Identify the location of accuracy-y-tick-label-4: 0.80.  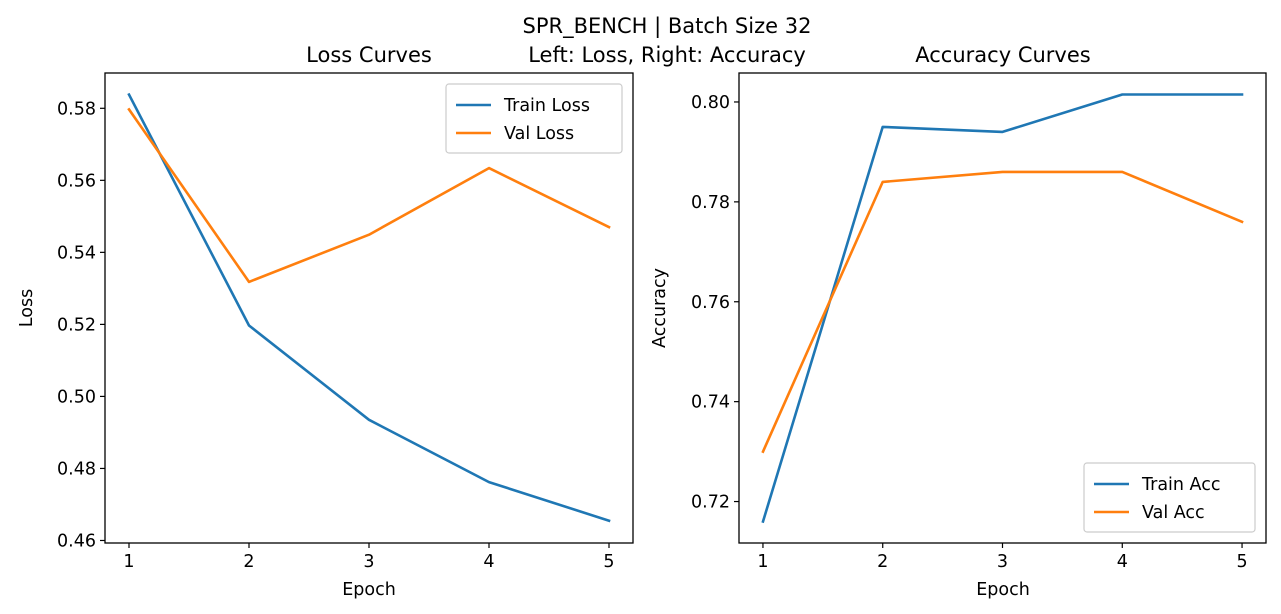
(710, 103).